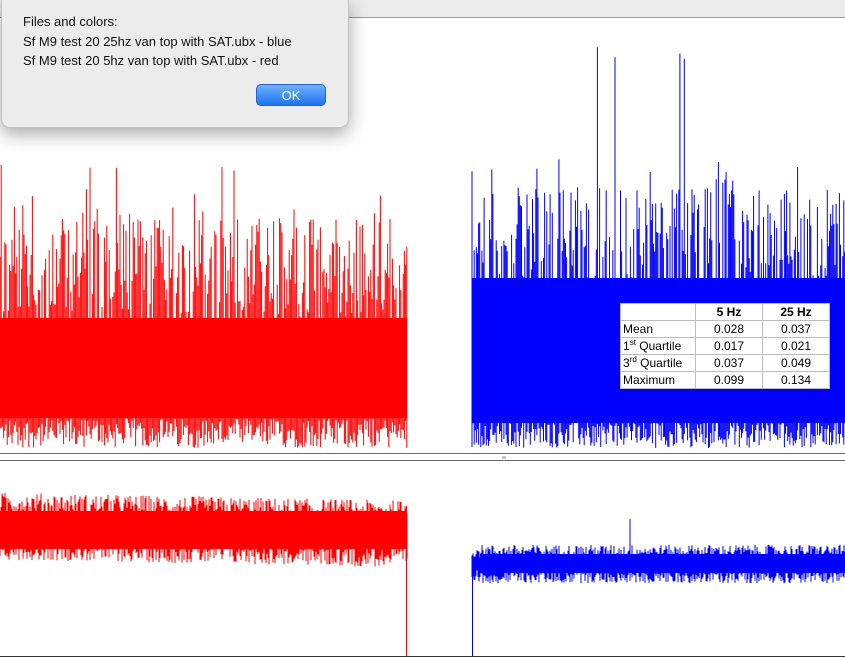 Image resolution: width=845 pixels, height=659 pixels. I want to click on blue-series-25hz-lower, so click(658, 588).